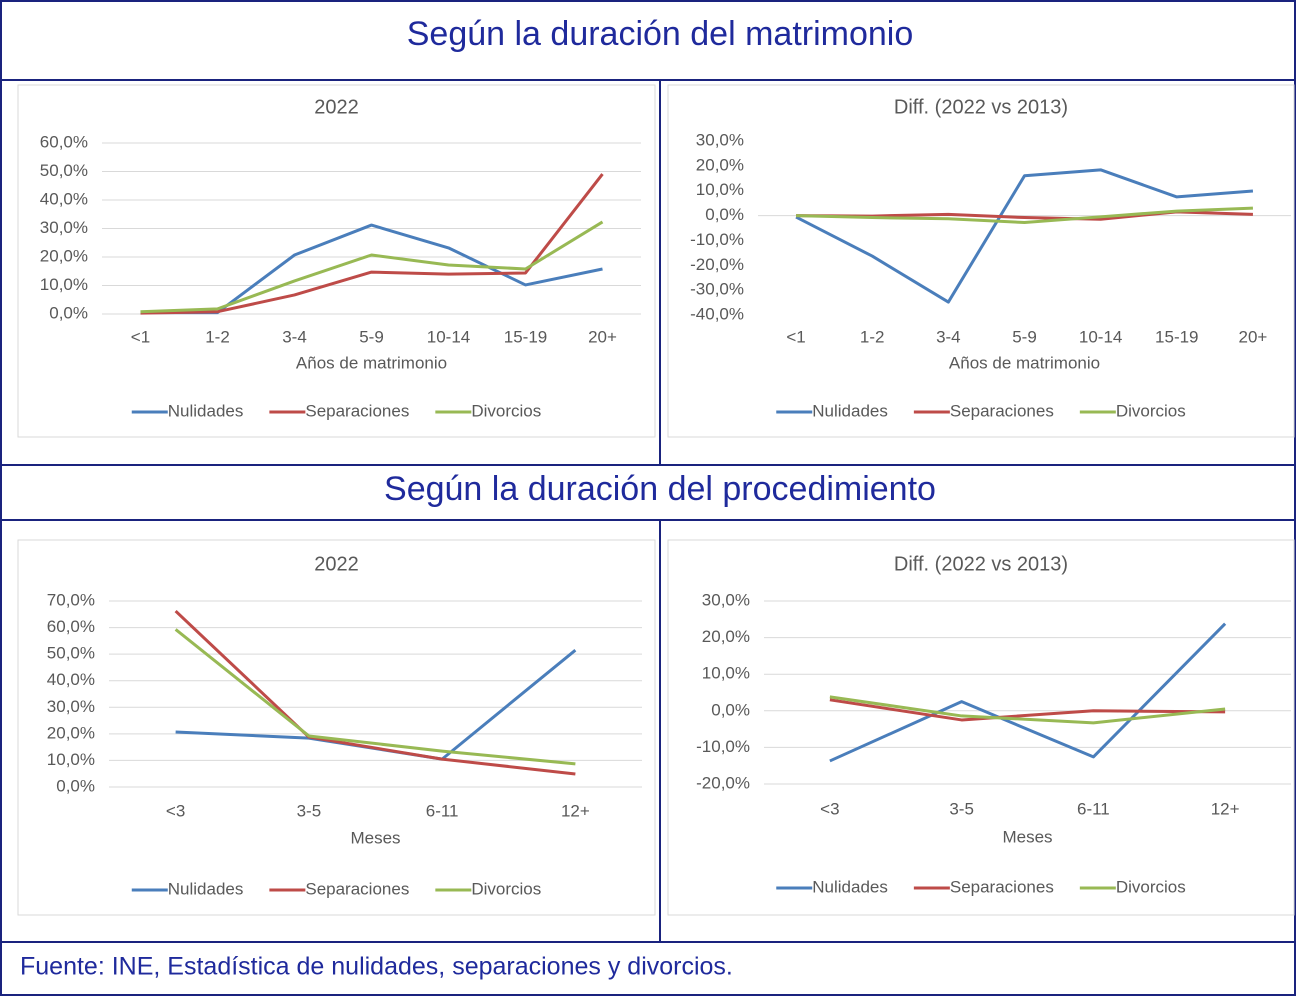 The width and height of the screenshot is (1296, 996). What do you see at coordinates (717, 313) in the screenshot?
I see `y-tick-label: -40,0%` at bounding box center [717, 313].